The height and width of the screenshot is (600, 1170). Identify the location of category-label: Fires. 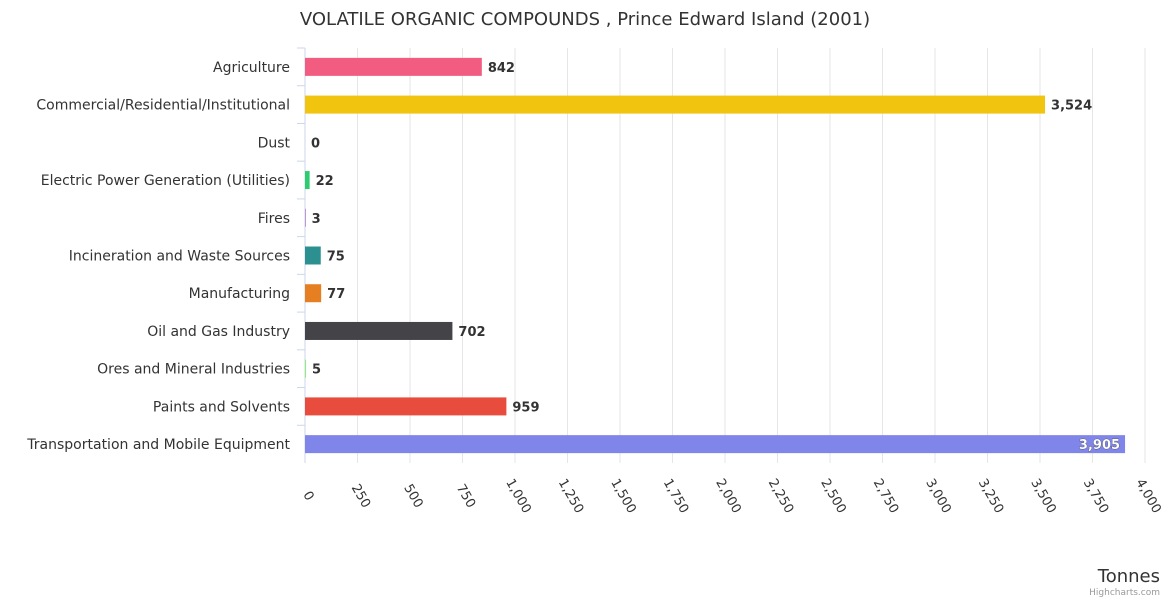
(274, 219).